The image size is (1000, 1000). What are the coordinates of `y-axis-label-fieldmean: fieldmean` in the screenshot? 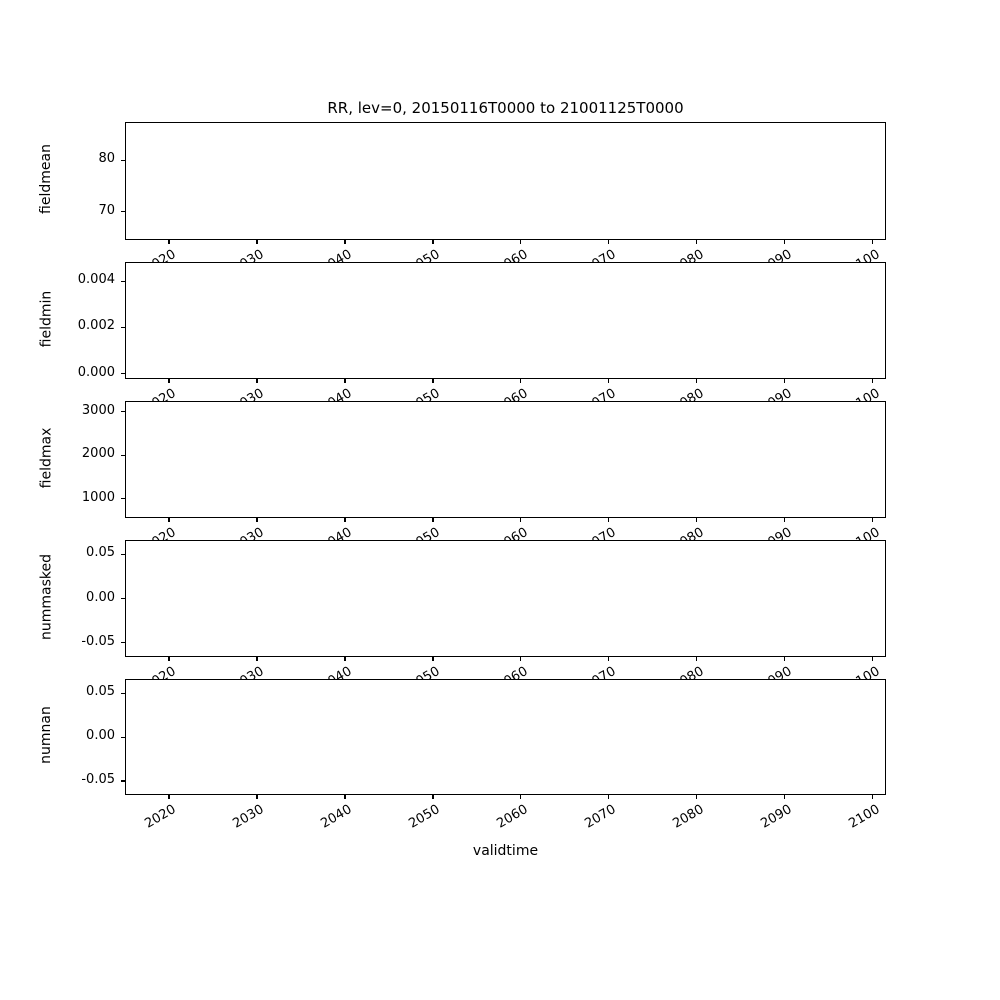 It's located at (46, 179).